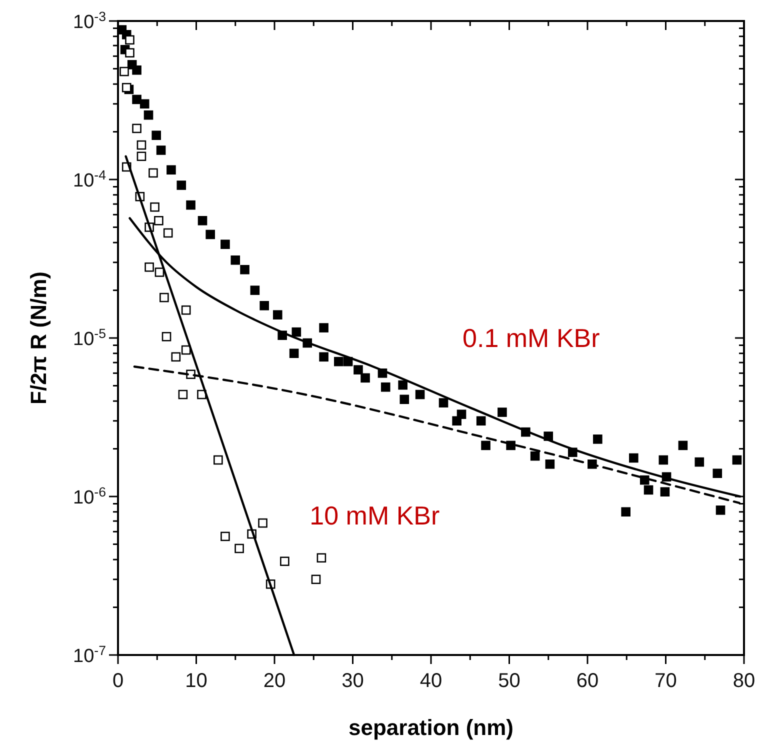 The image size is (771, 751). Describe the element at coordinates (587, 681) in the screenshot. I see `x-tick-label: 60` at that location.